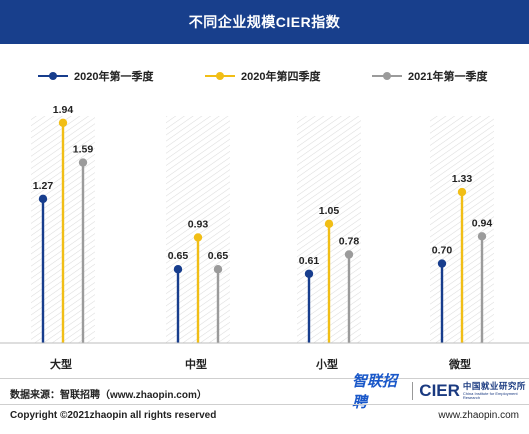 This screenshot has width=529, height=434. I want to click on point-s2-c3, so click(482, 236).